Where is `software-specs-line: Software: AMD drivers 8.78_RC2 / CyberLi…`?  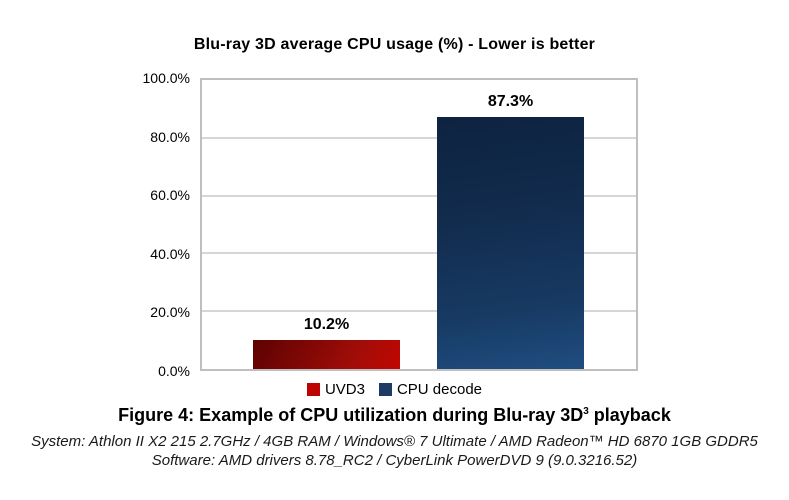
software-specs-line: Software: AMD drivers 8.78_RC2 / CyberLi… is located at coordinates (394, 460).